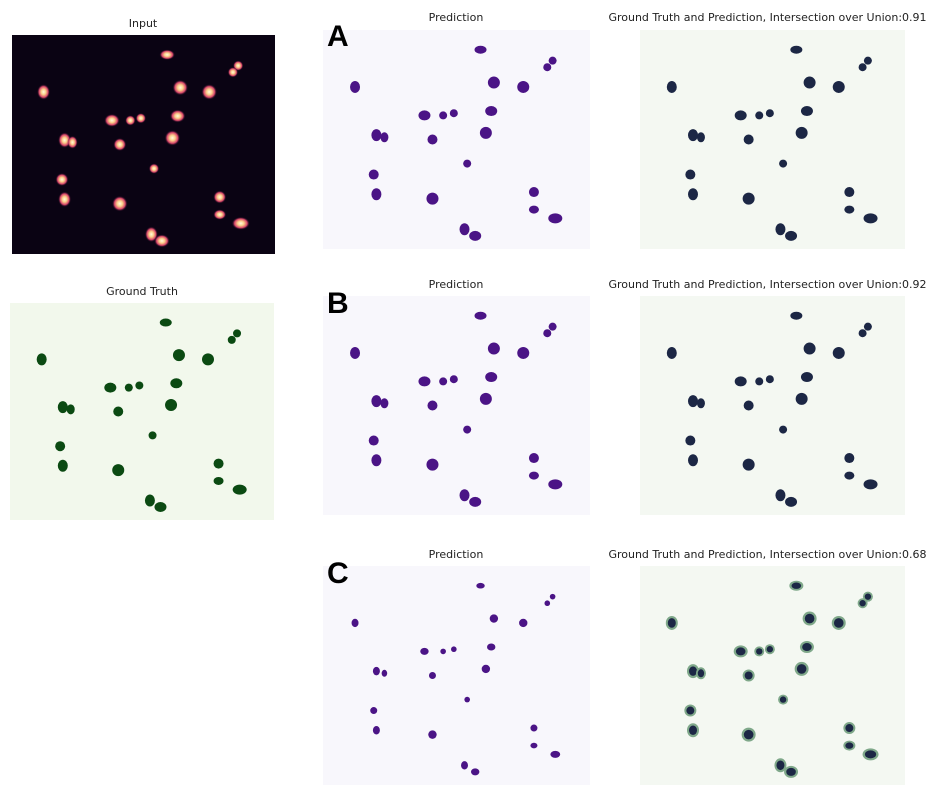  I want to click on panel-title: Prediction, so click(456, 284).